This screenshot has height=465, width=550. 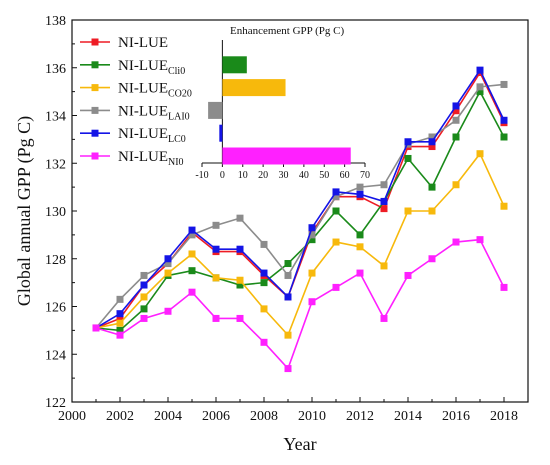 I want to click on legend-label-1: NI-LUECli0, so click(x=151, y=67).